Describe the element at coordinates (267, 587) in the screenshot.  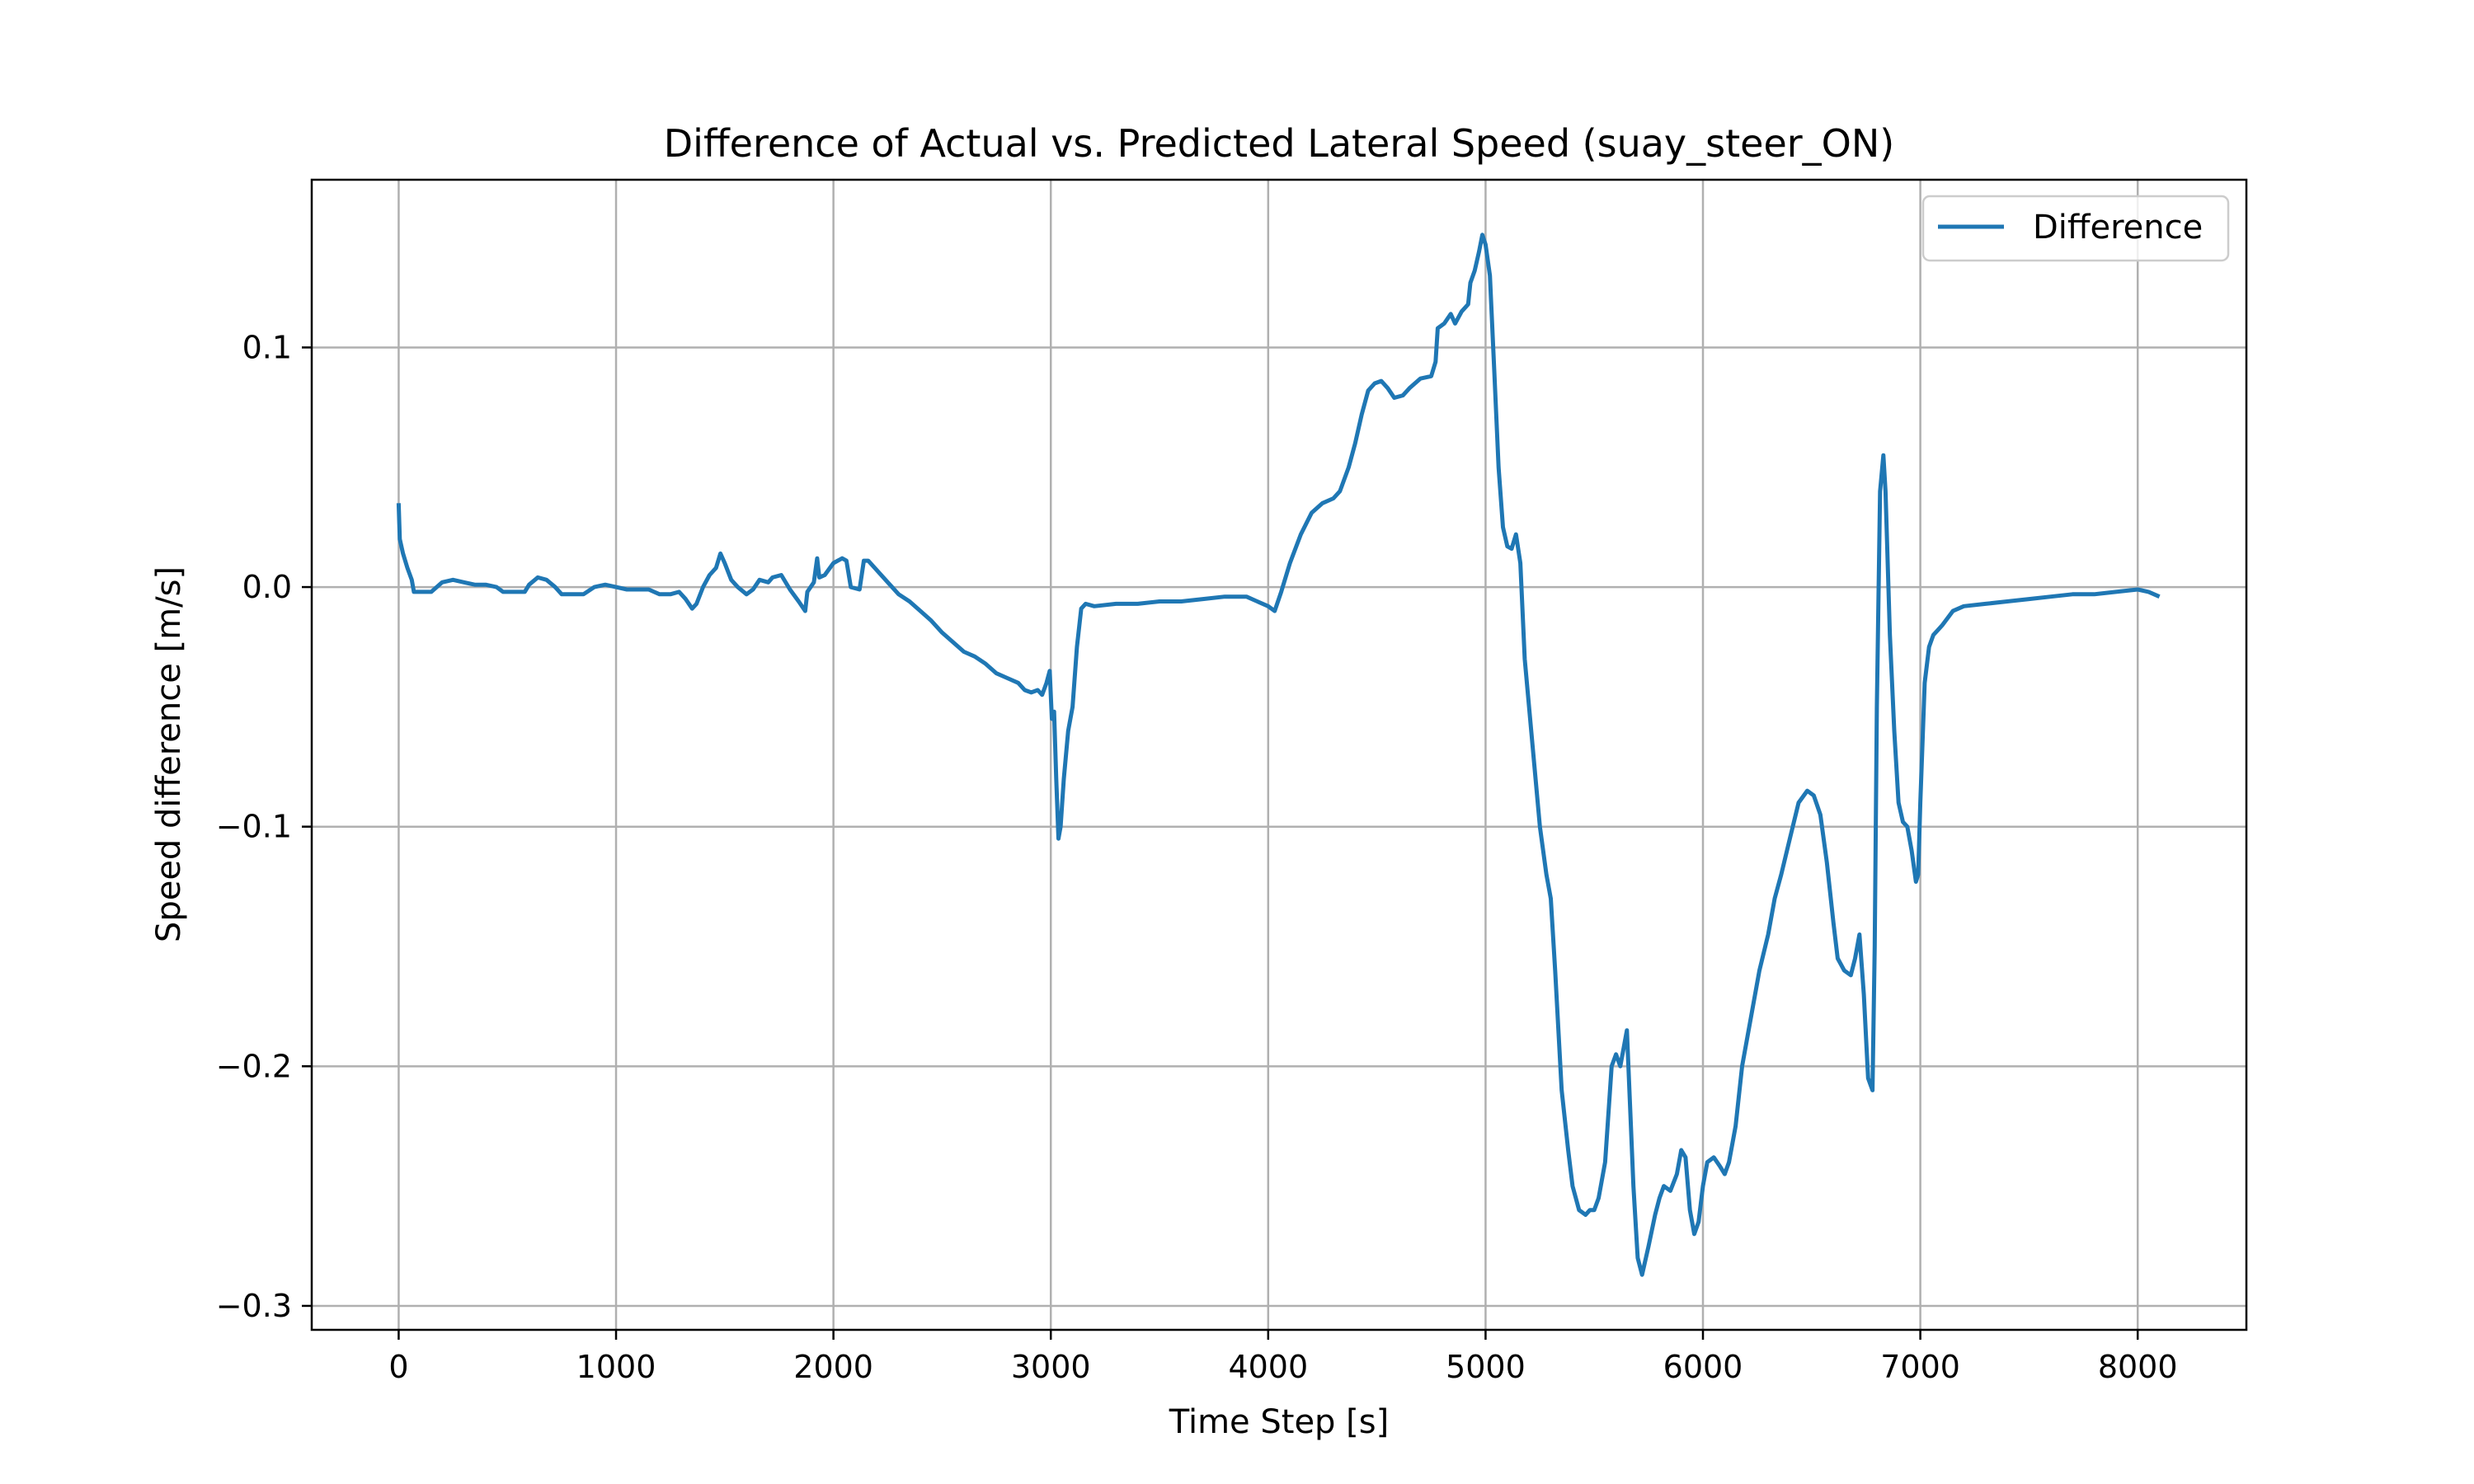
I see `y-tick-label: 0.0` at that location.